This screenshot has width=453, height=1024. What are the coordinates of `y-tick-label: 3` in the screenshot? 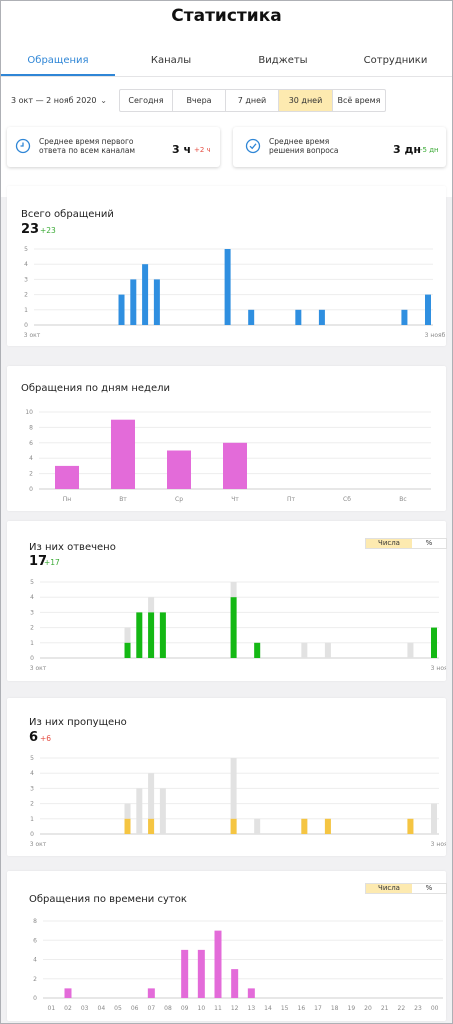 It's located at (32, 788).